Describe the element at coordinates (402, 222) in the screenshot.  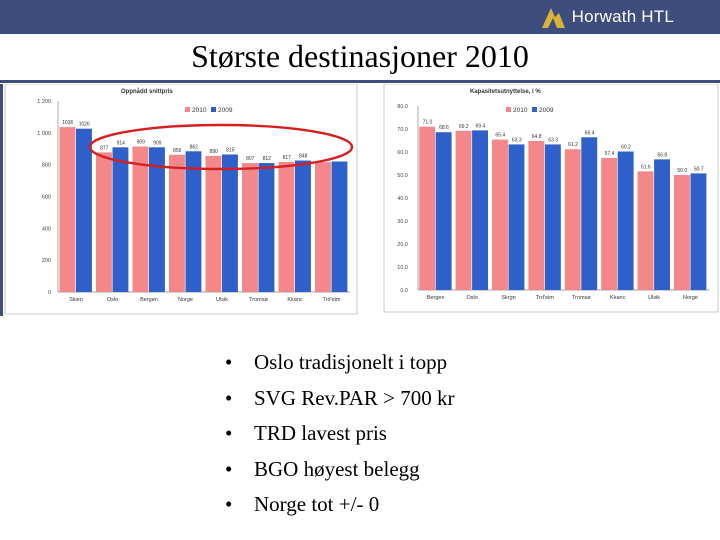
I see `y-tick-label: 30.0` at that location.